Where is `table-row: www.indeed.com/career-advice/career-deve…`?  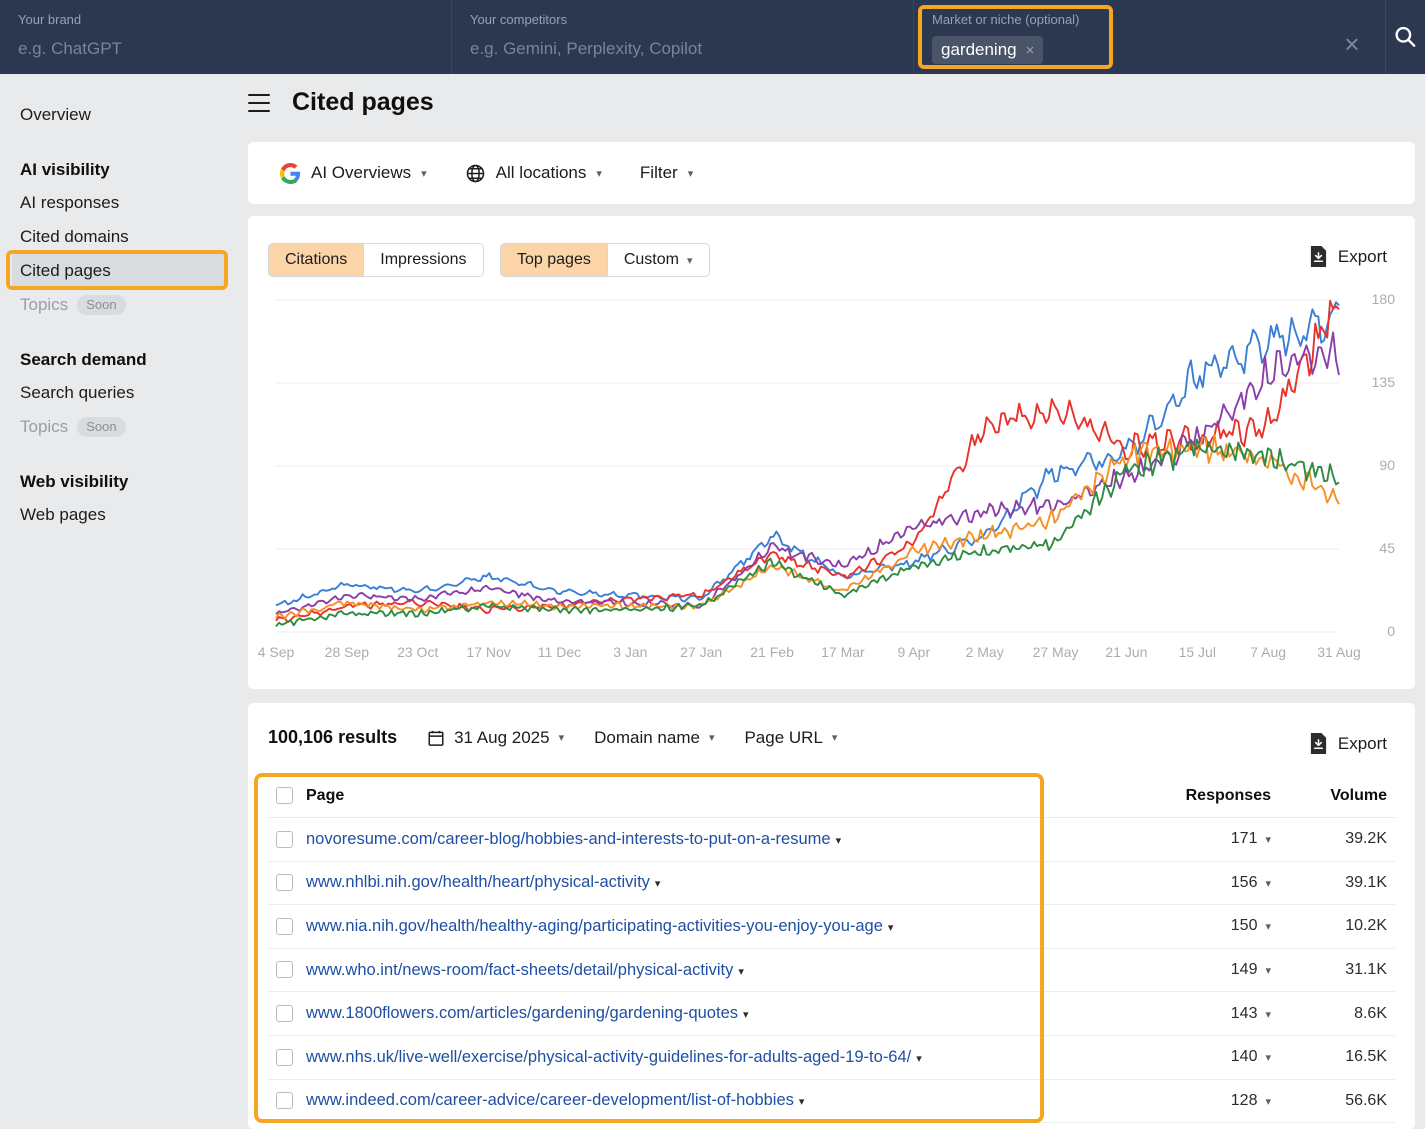
table-row: www.indeed.com/career-advice/career-deve… is located at coordinates (831, 1101).